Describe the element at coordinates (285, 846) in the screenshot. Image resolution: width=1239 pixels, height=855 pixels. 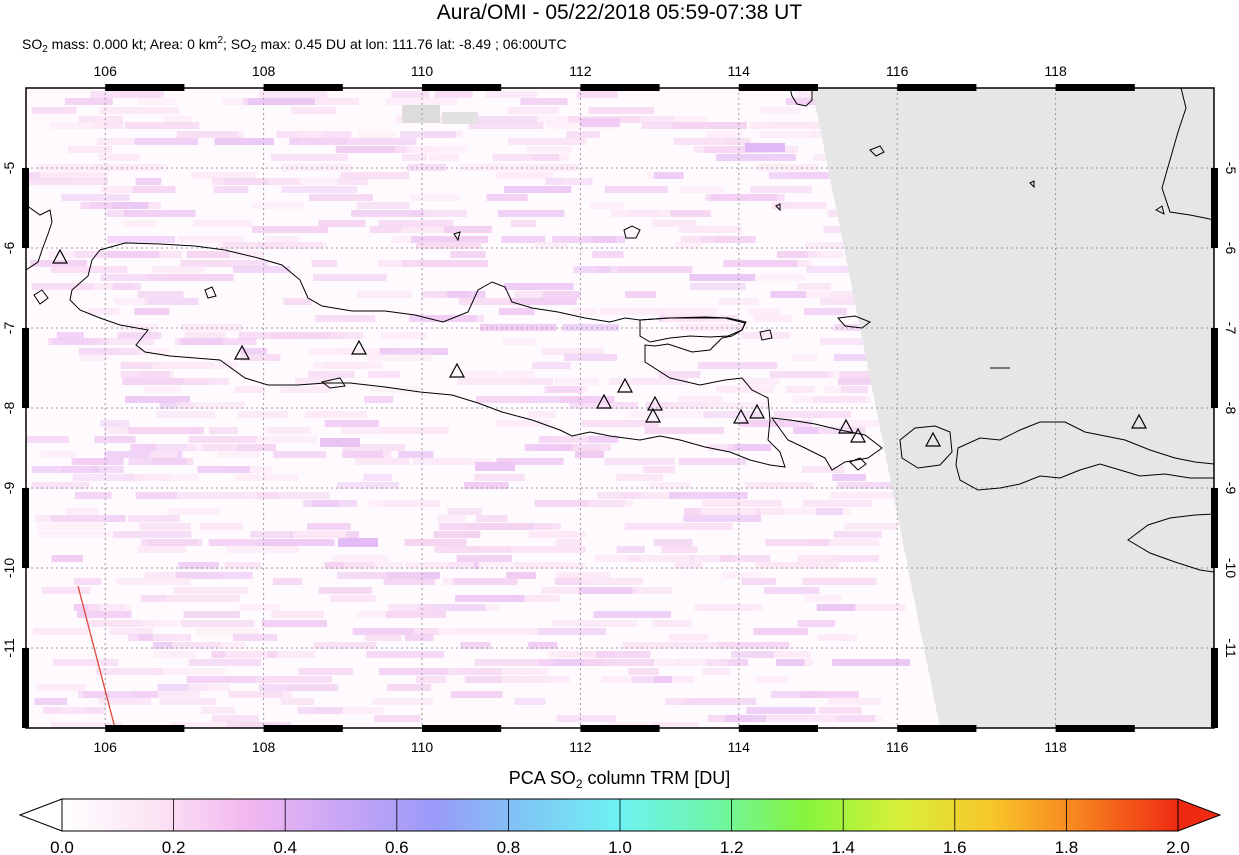
I see `colorbar-tick-label: 0.4` at that location.